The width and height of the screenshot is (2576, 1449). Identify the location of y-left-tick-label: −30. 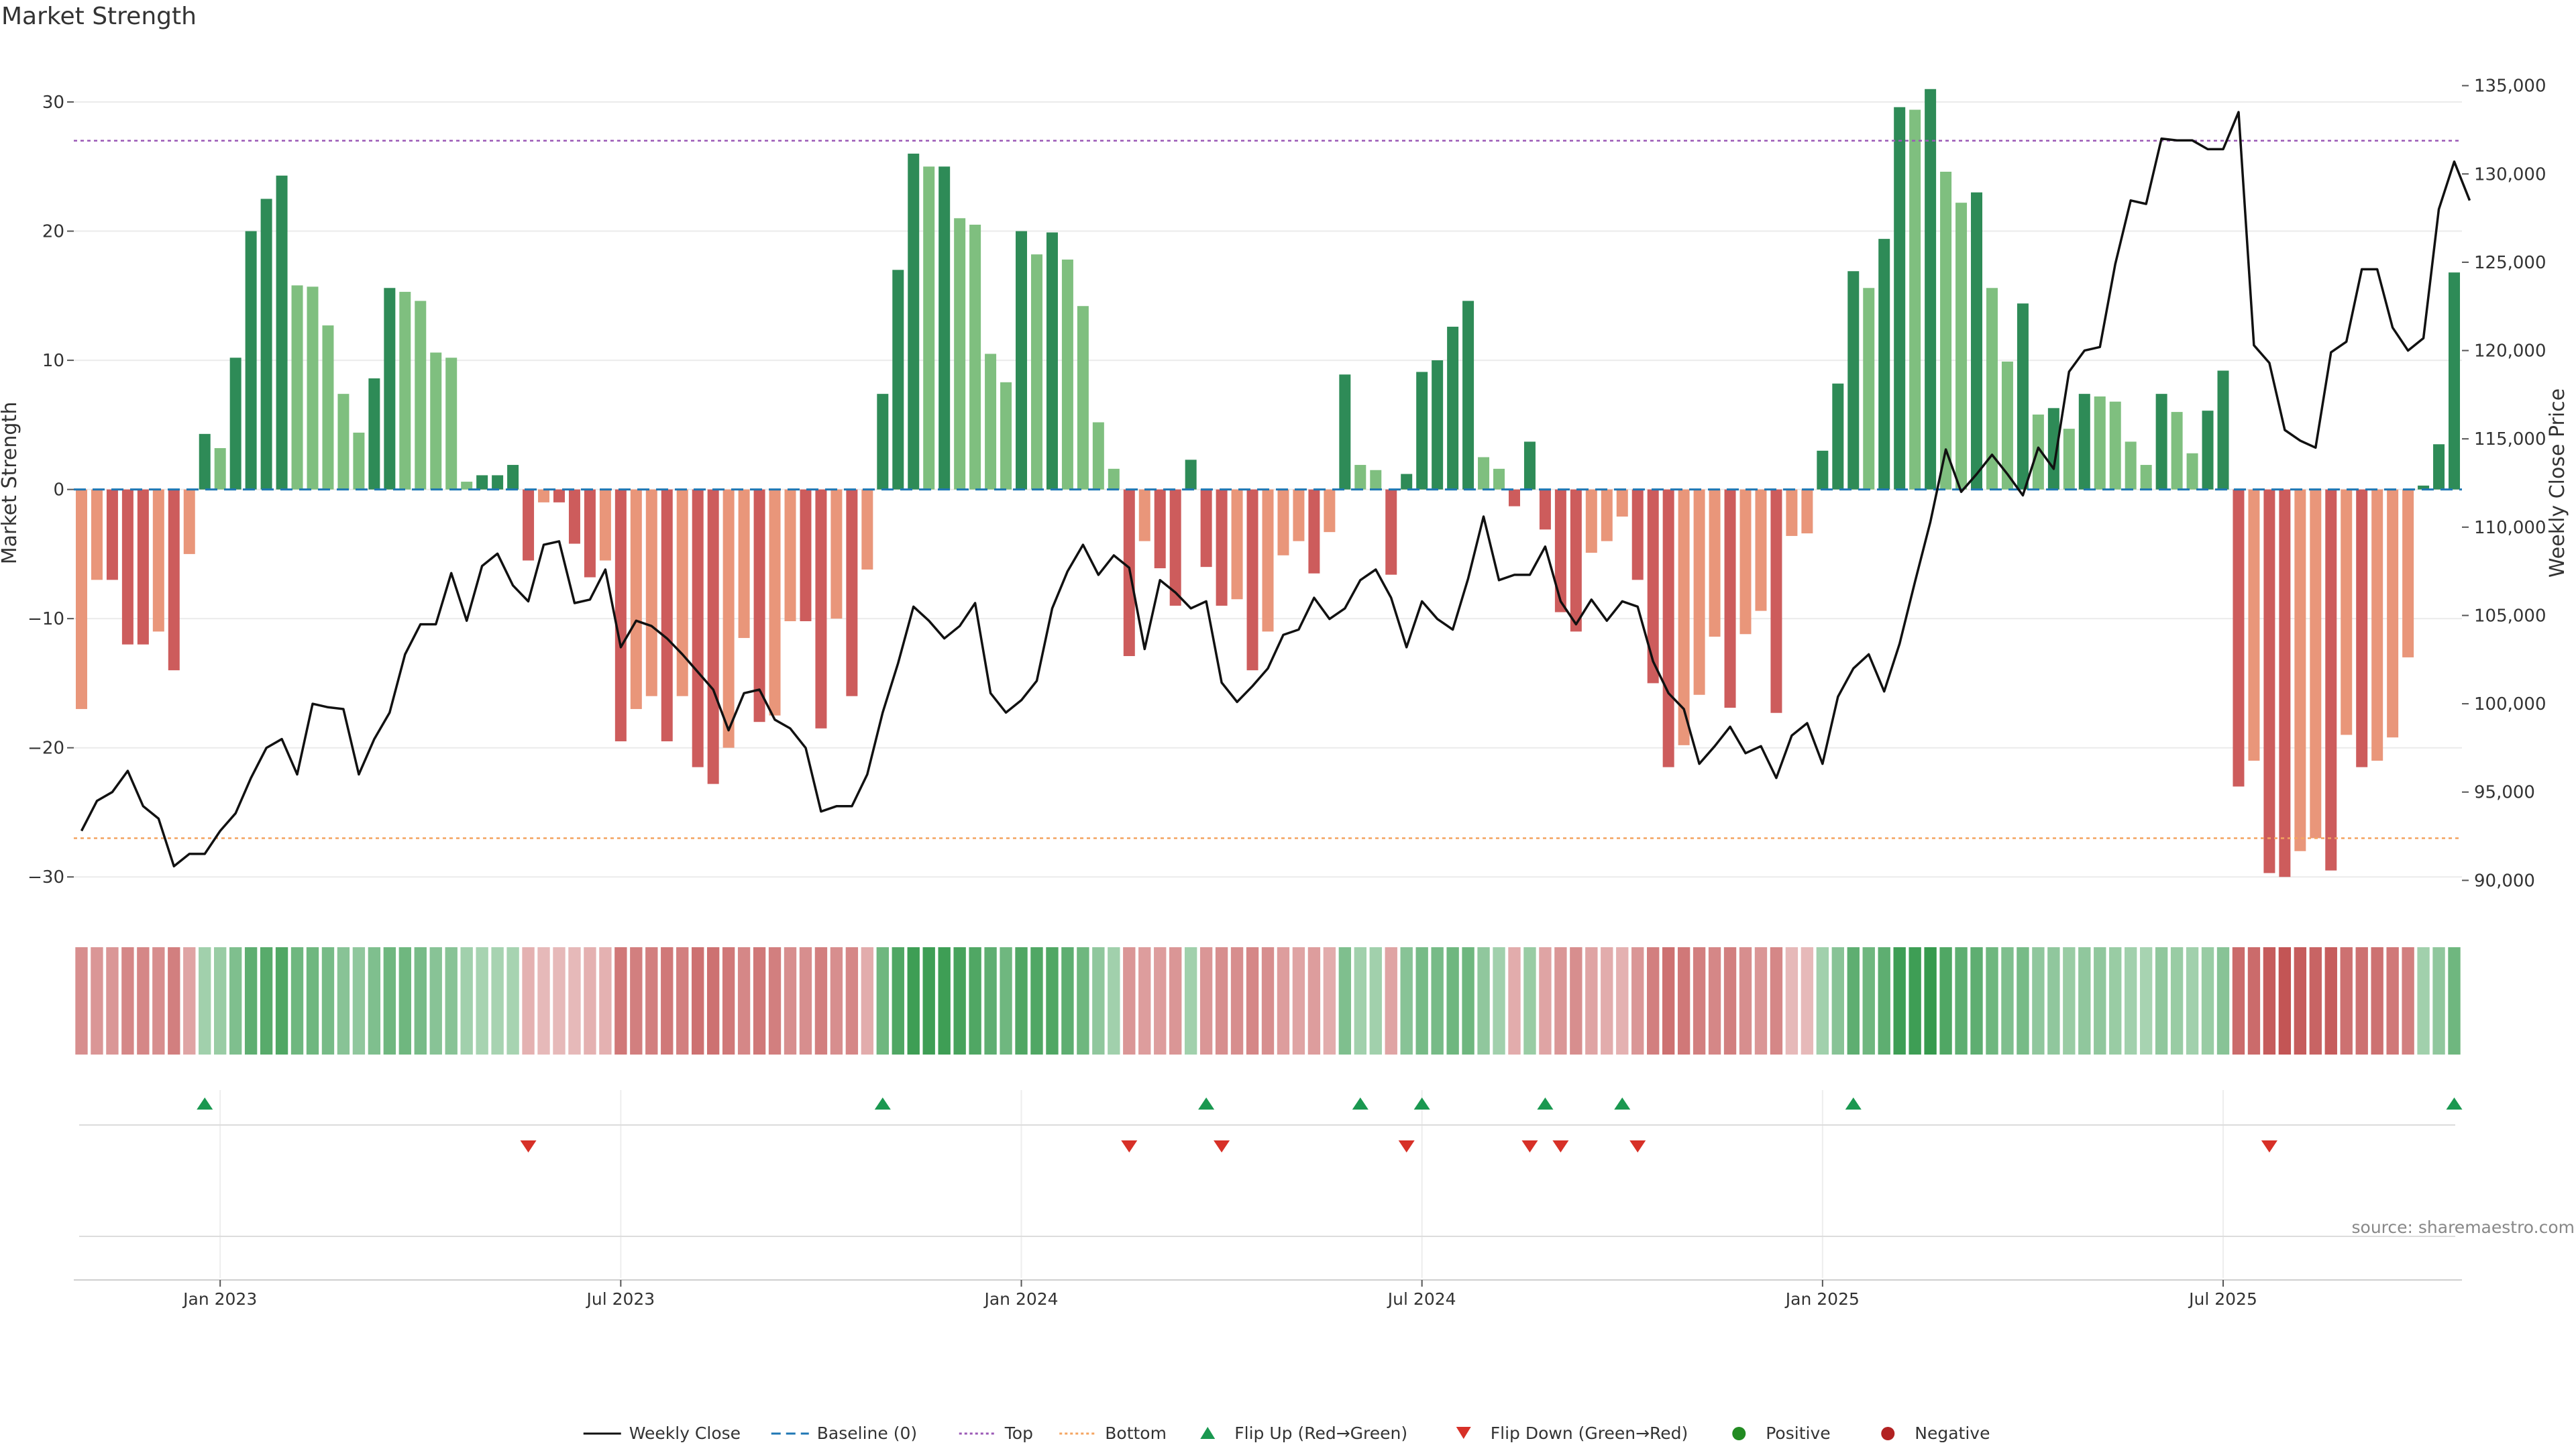
(46, 877).